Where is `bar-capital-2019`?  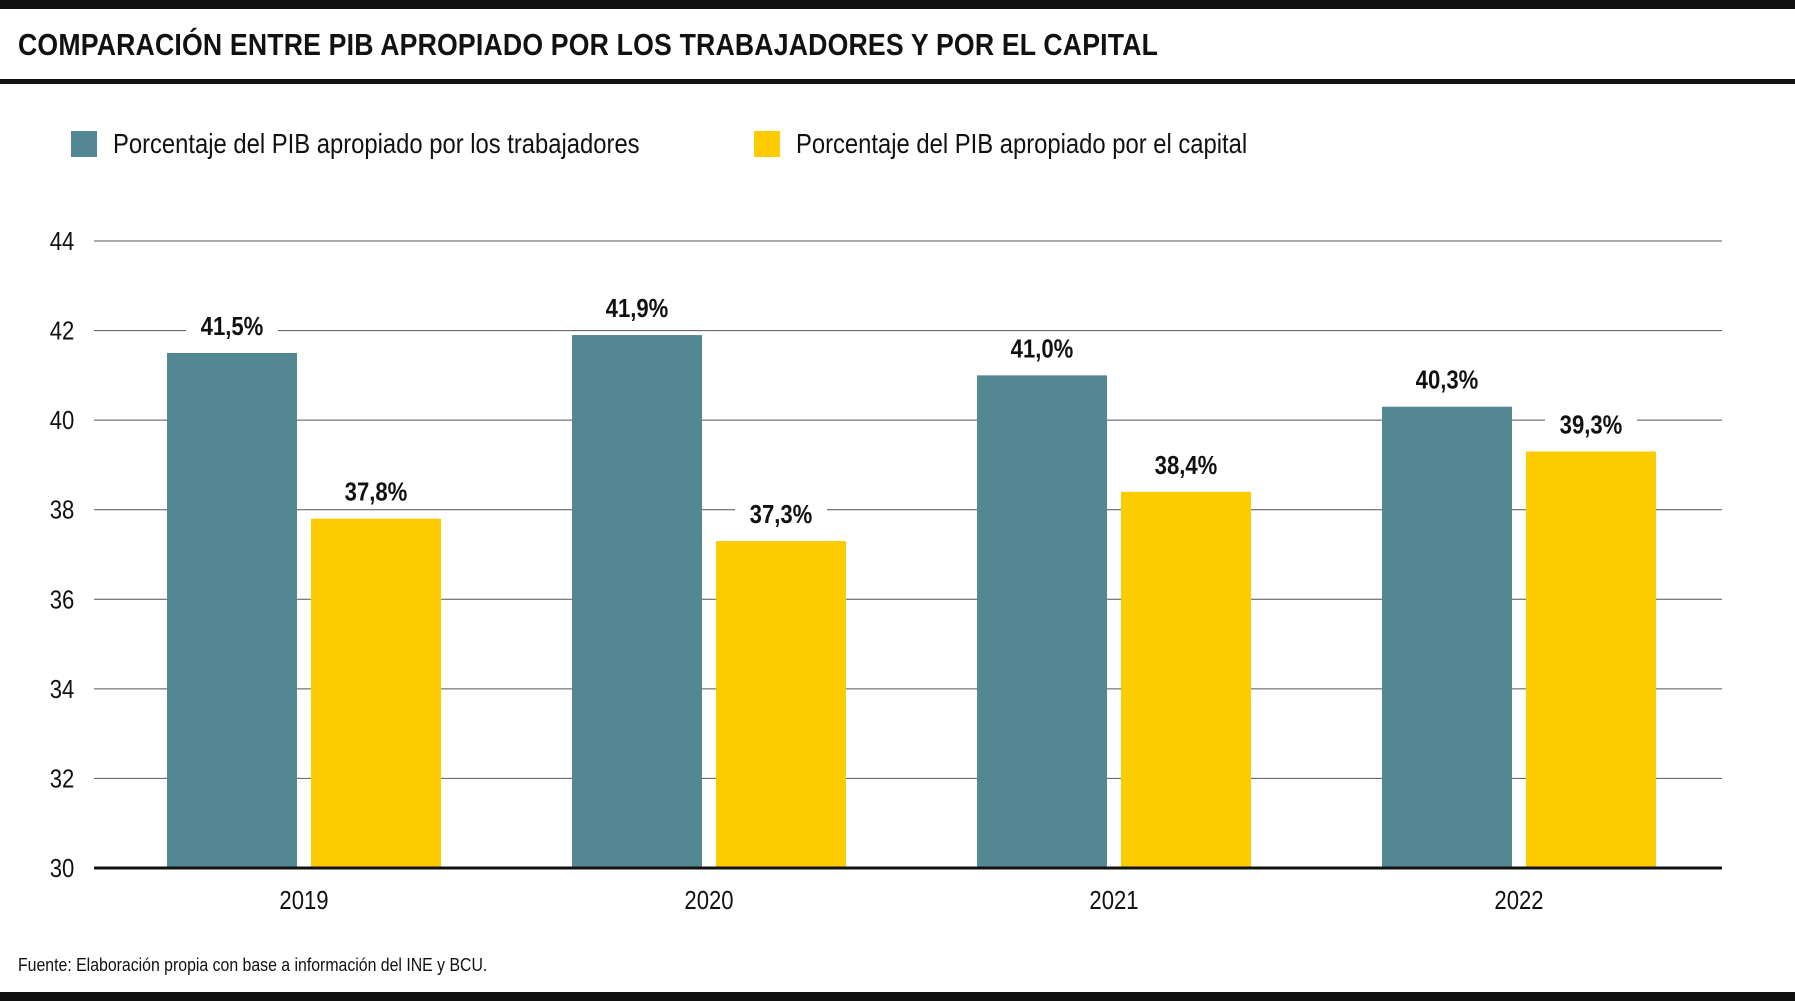 bar-capital-2019 is located at coordinates (376, 693).